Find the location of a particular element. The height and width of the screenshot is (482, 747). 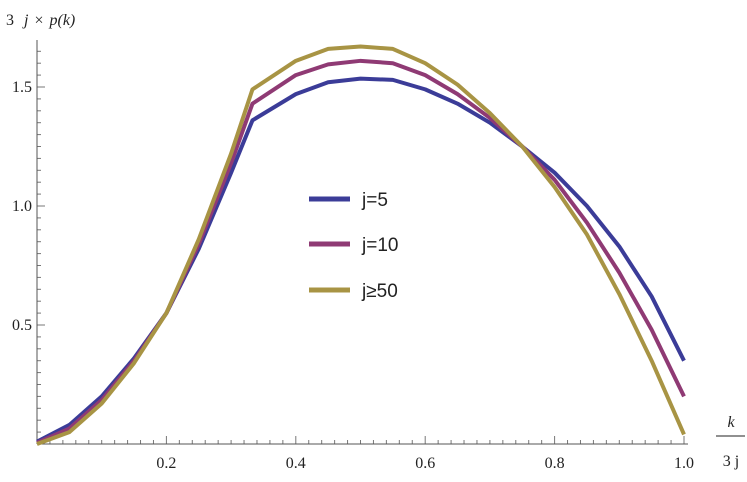

y-tick-label: 1.0 is located at coordinates (22, 206).